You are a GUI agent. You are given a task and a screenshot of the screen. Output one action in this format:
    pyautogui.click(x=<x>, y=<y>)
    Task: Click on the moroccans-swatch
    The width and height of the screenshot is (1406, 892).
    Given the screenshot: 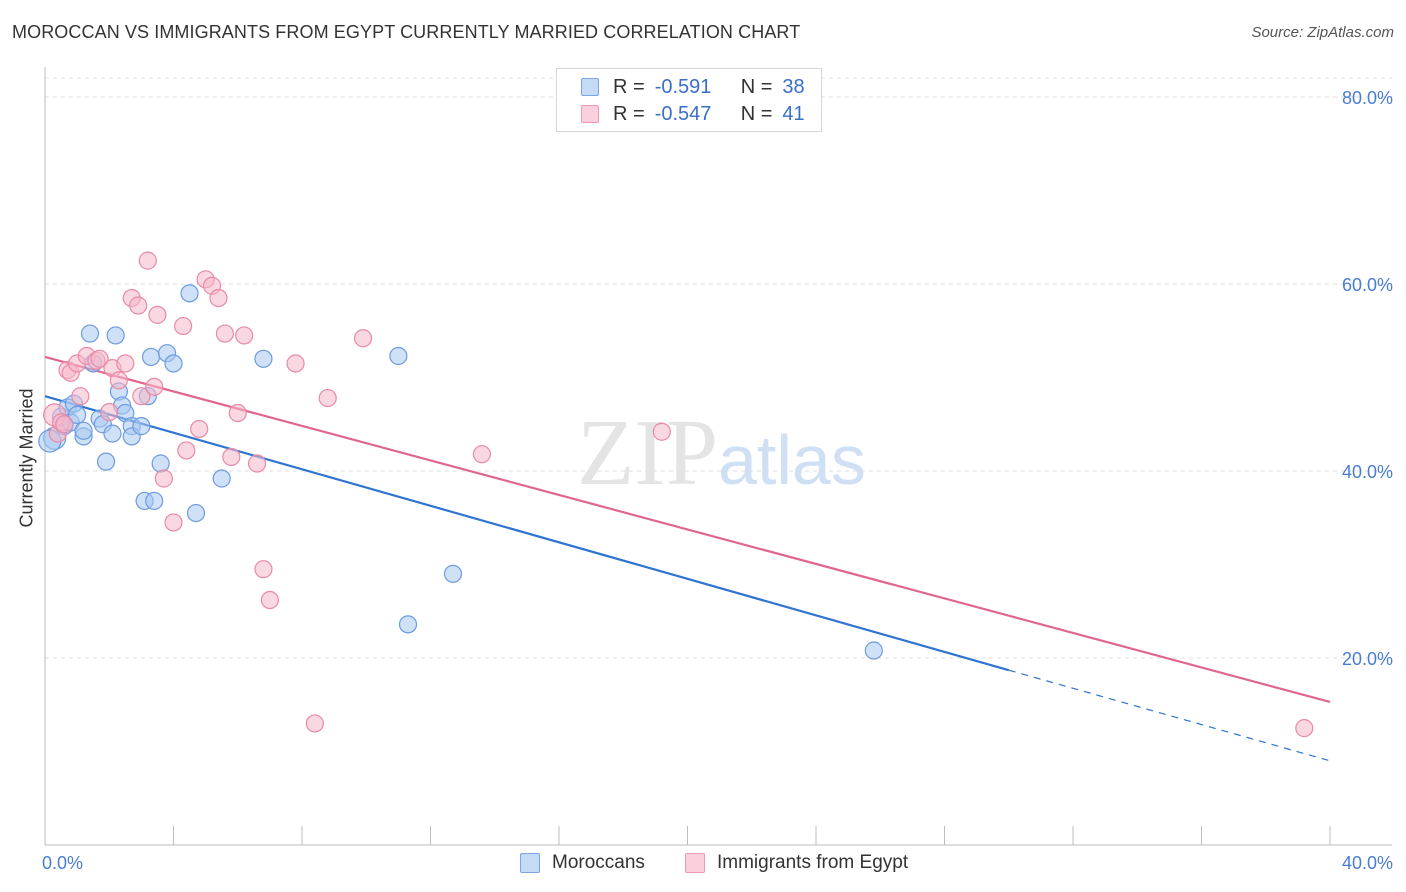 What is the action you would take?
    pyautogui.click(x=590, y=87)
    